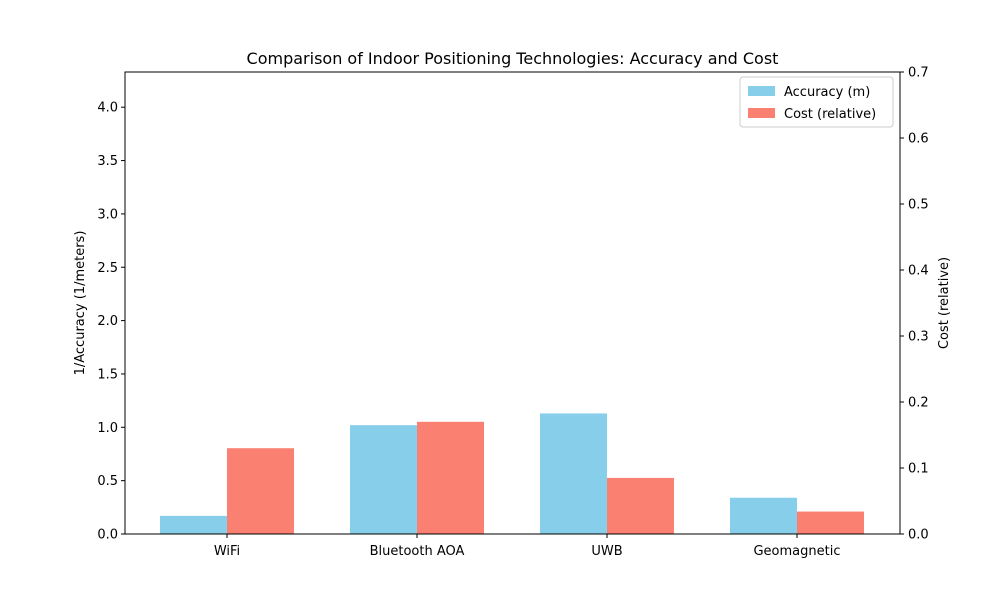 The height and width of the screenshot is (604, 1000). Describe the element at coordinates (80, 303) in the screenshot. I see `left-y-axis-label: 1/Accuracy (1/meters)` at that location.